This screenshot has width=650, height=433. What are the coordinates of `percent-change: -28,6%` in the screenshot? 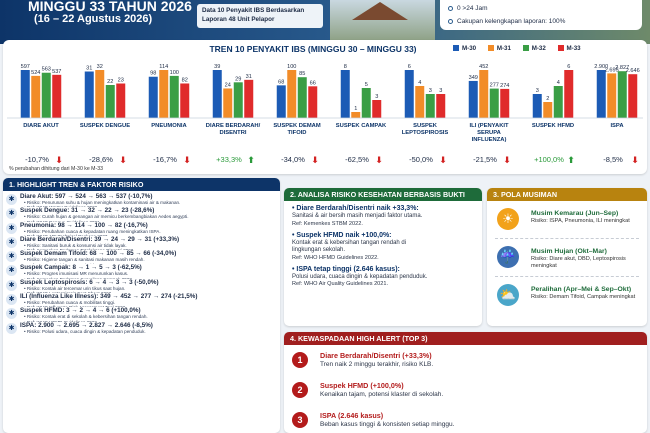 It's located at (101, 159).